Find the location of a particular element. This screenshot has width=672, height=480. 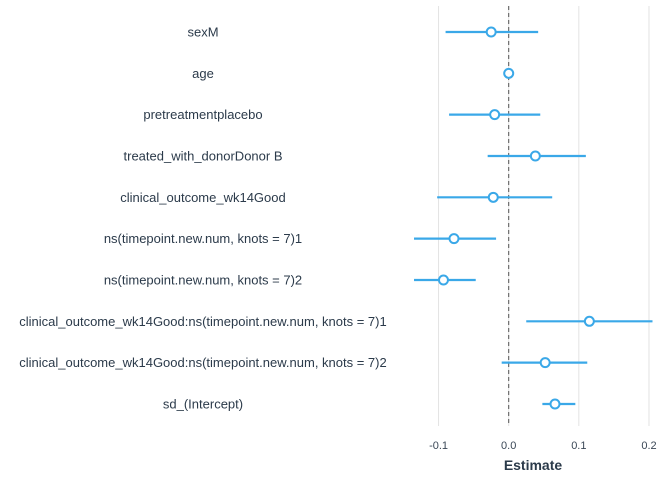

x-tick-label: -0.1 is located at coordinates (438, 446).